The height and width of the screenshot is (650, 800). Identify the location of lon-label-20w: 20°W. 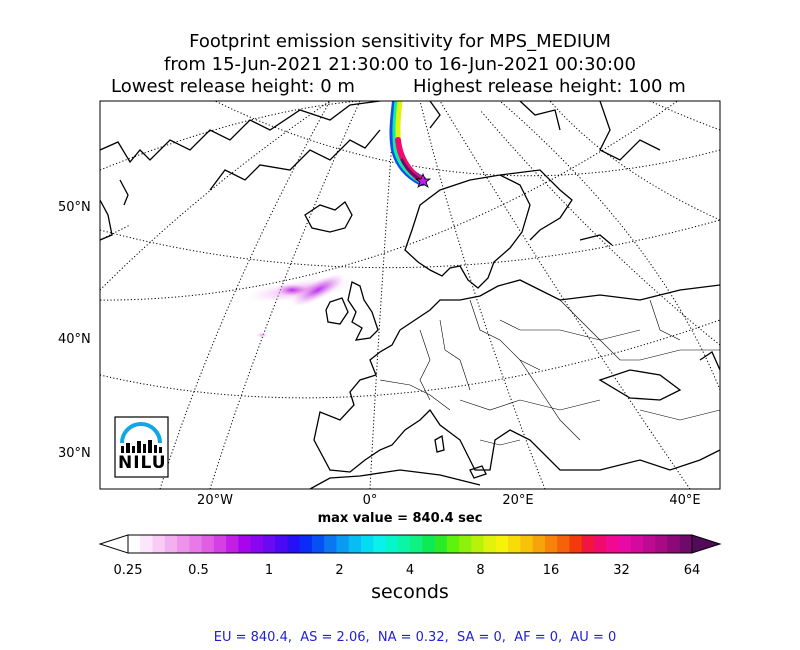
(215, 500).